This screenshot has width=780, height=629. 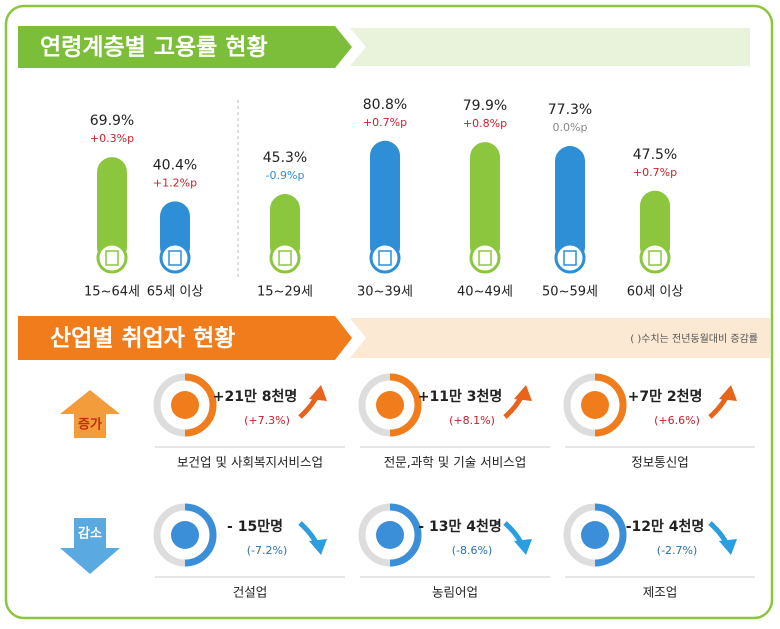 I want to click on value-label: 77.3%, so click(x=570, y=110).